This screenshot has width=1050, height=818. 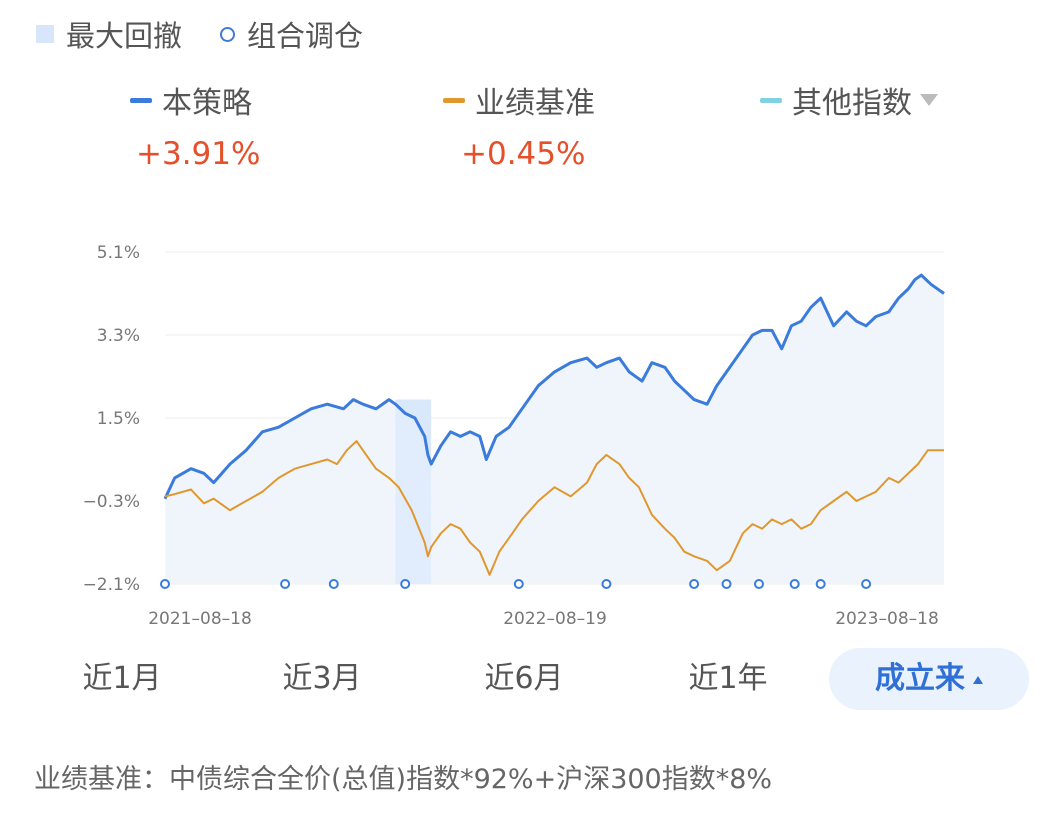 I want to click on period-since-inception-label: 成立来, so click(x=920, y=678).